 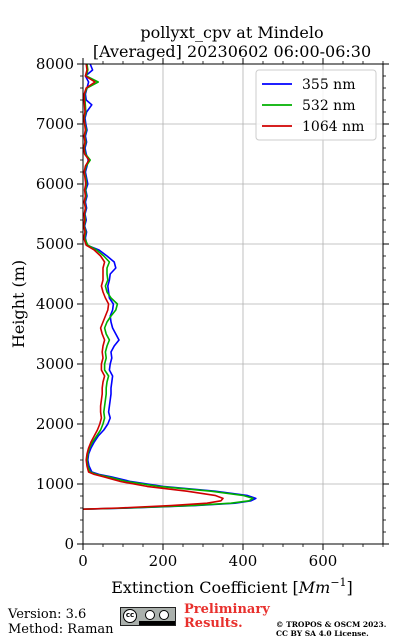 I want to click on legend-label: 355 nm, so click(x=328, y=85).